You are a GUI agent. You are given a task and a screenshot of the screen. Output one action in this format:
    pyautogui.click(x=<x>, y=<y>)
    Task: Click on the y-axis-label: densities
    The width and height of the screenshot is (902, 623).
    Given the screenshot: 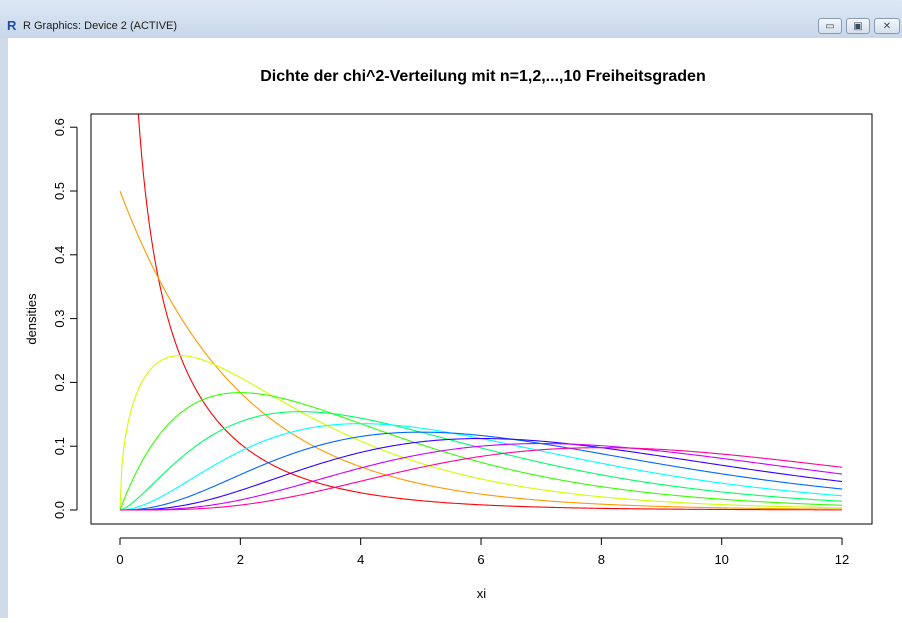 What is the action you would take?
    pyautogui.click(x=31, y=319)
    